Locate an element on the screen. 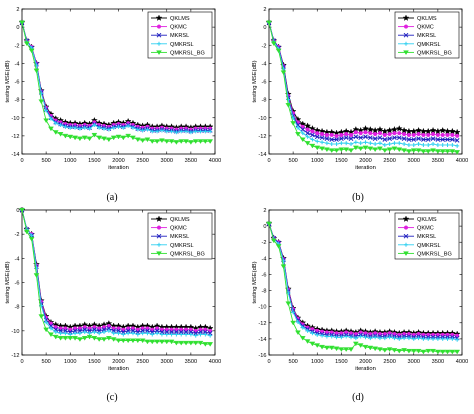 The height and width of the screenshot is (414, 474). x-tick-label: 1000 is located at coordinates (317, 362).